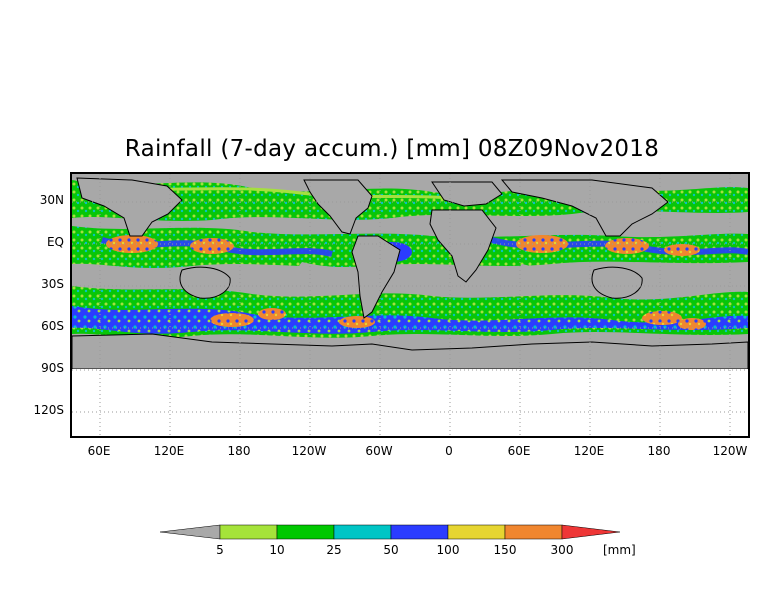 Image resolution: width=784 pixels, height=612 pixels. Describe the element at coordinates (591, 532) in the screenshot. I see `colorbar-high-arrow` at that location.